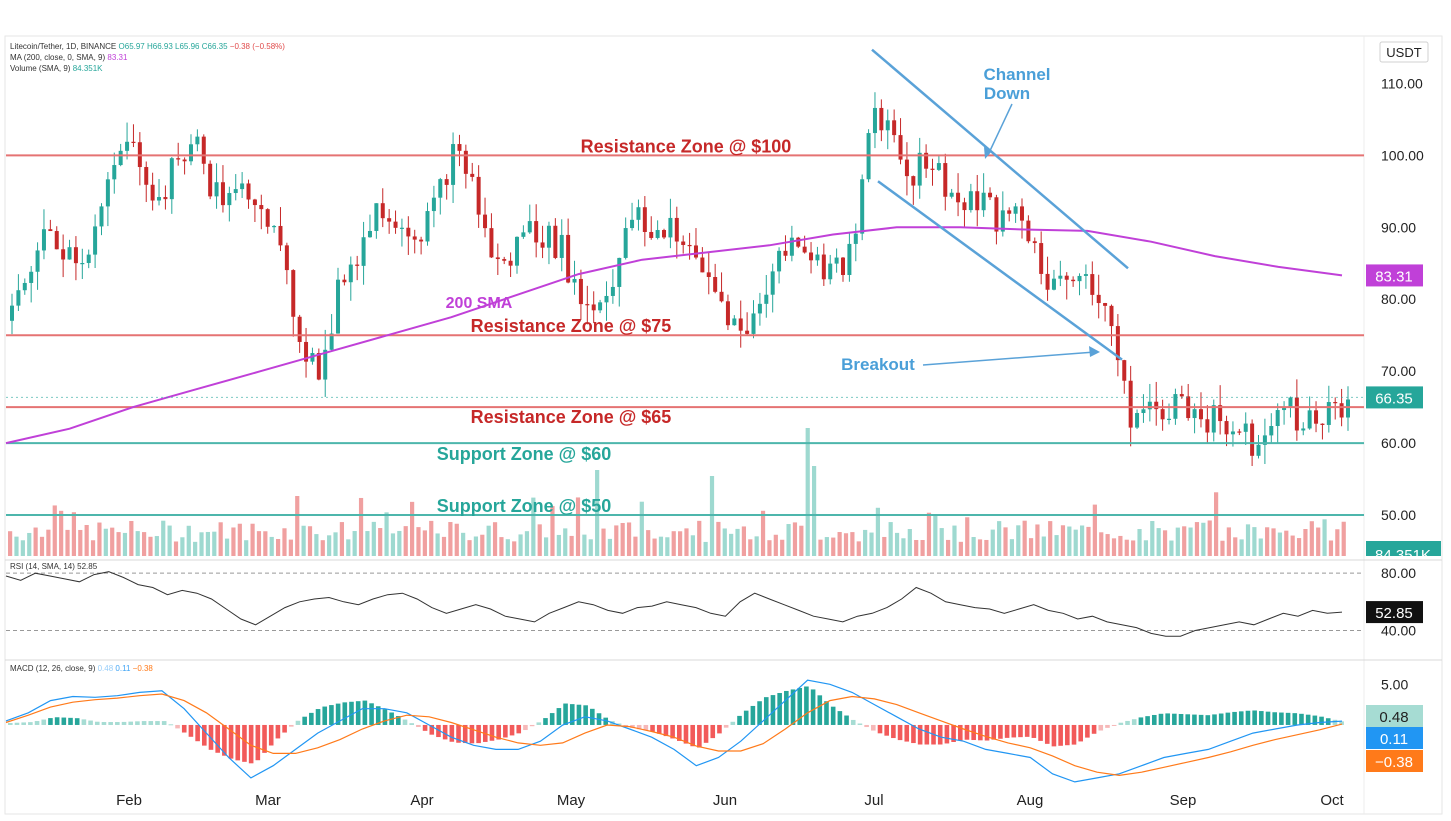 This screenshot has width=1451, height=821. What do you see at coordinates (58, 57) in the screenshot?
I see `ma-legend-label: MA (200, close, 0, SMA, 9)` at bounding box center [58, 57].